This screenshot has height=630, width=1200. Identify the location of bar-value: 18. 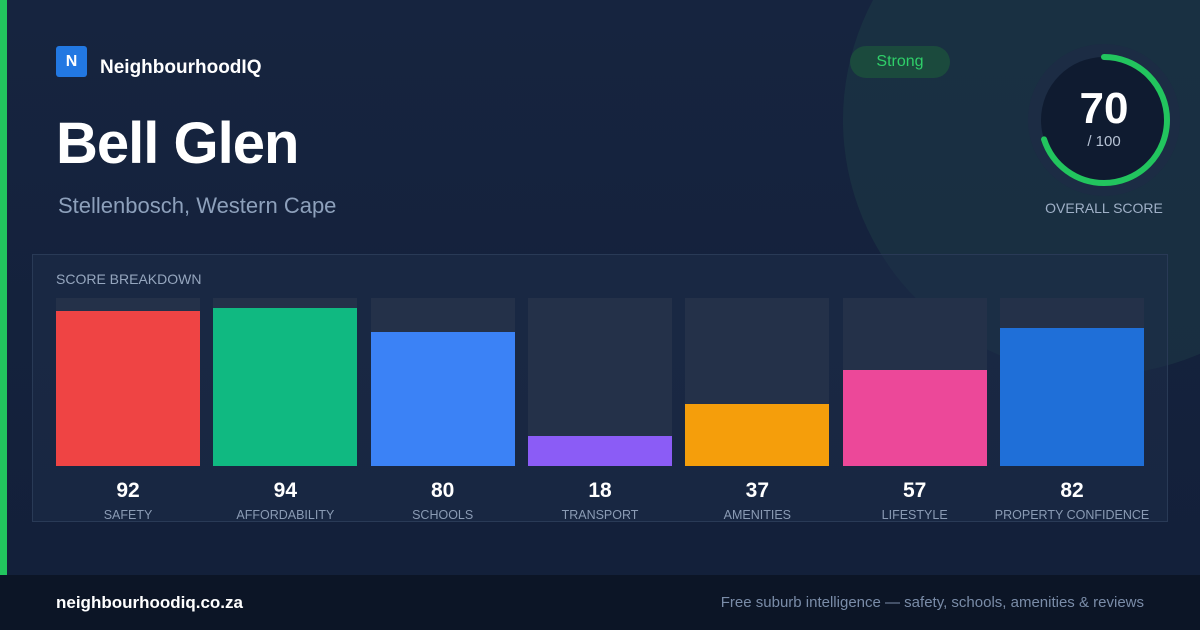
(600, 490).